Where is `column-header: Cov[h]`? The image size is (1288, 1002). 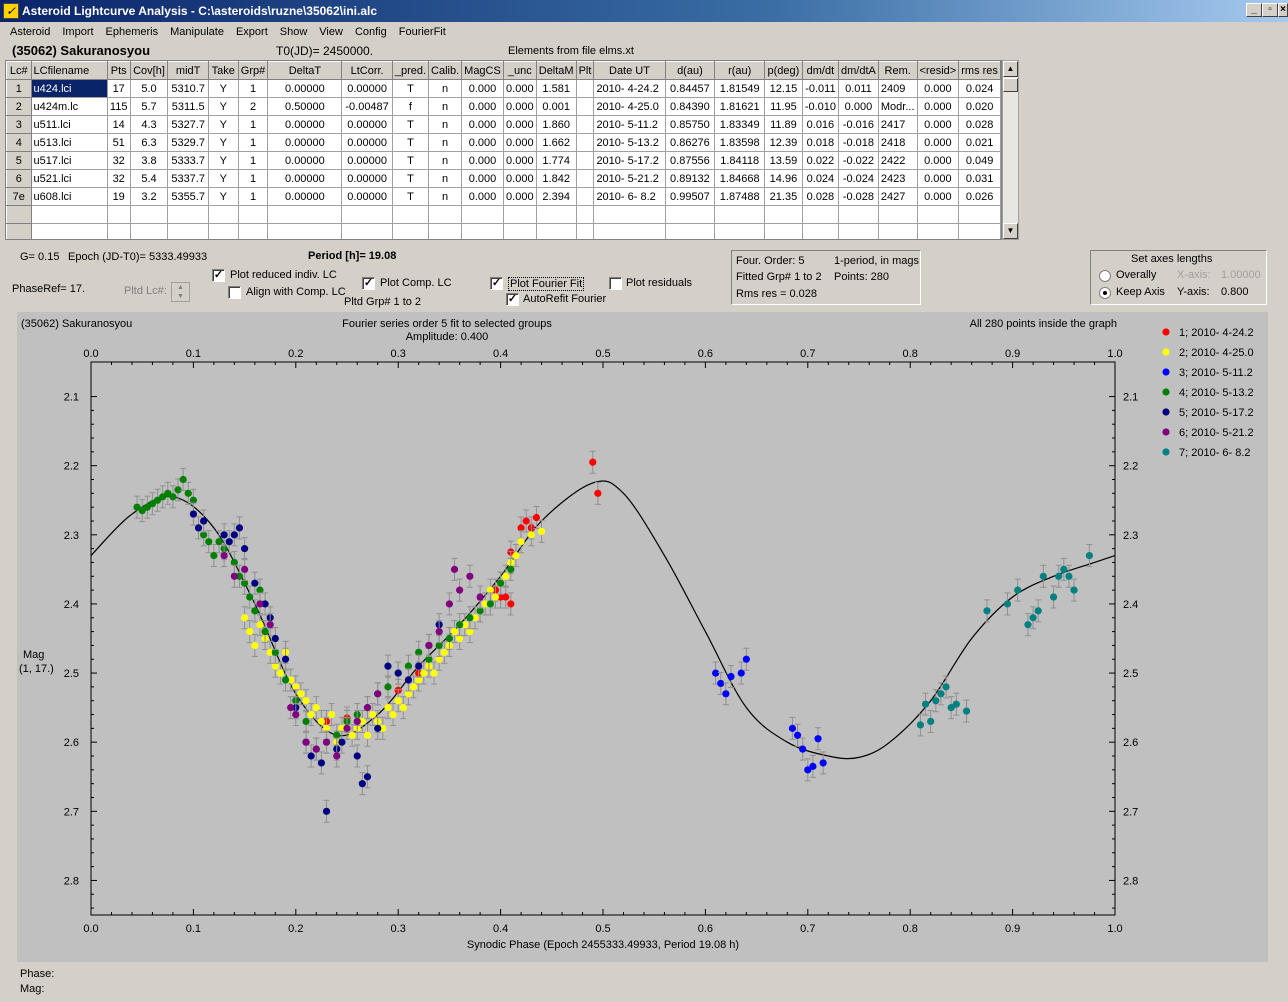
column-header: Cov[h] is located at coordinates (149, 70).